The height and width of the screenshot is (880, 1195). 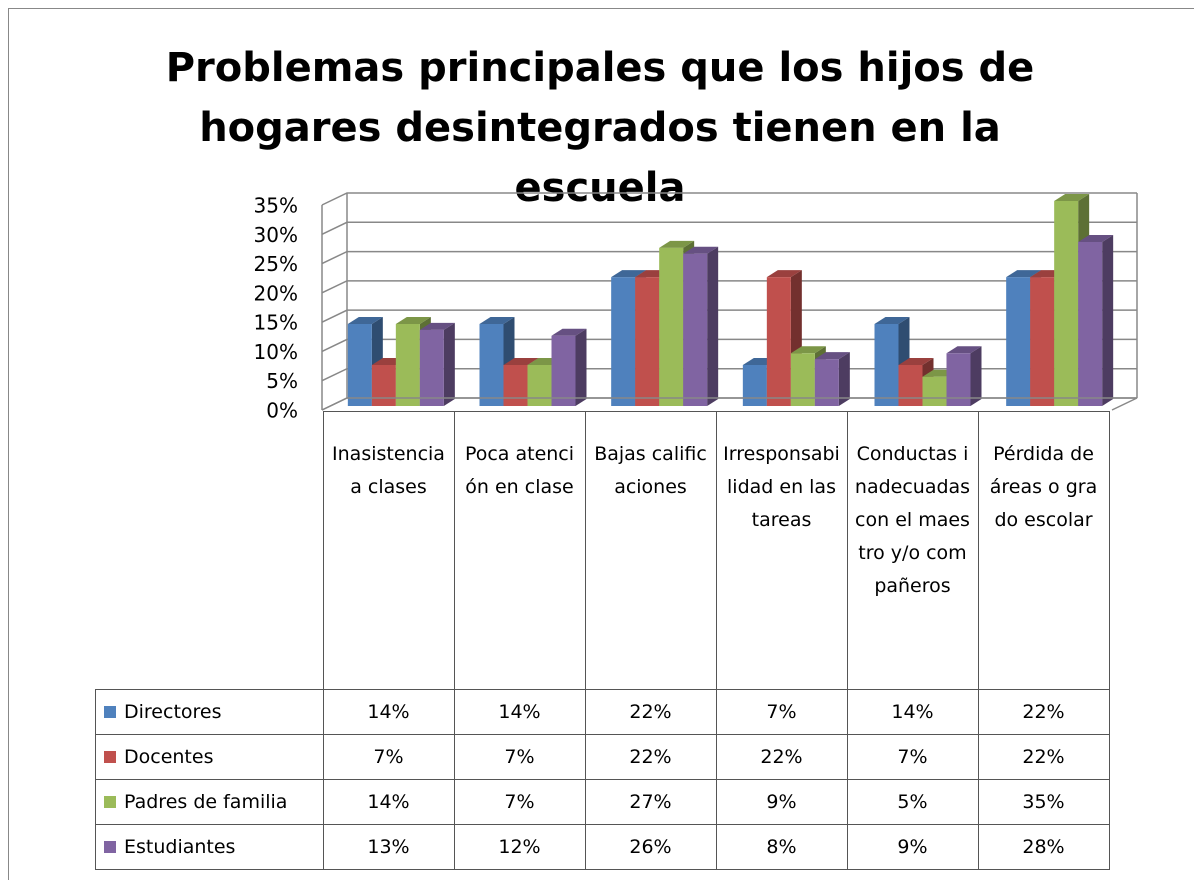 I want to click on series-row: Directores 14% 14% 22% 7% 14% 22%, so click(x=602, y=712).